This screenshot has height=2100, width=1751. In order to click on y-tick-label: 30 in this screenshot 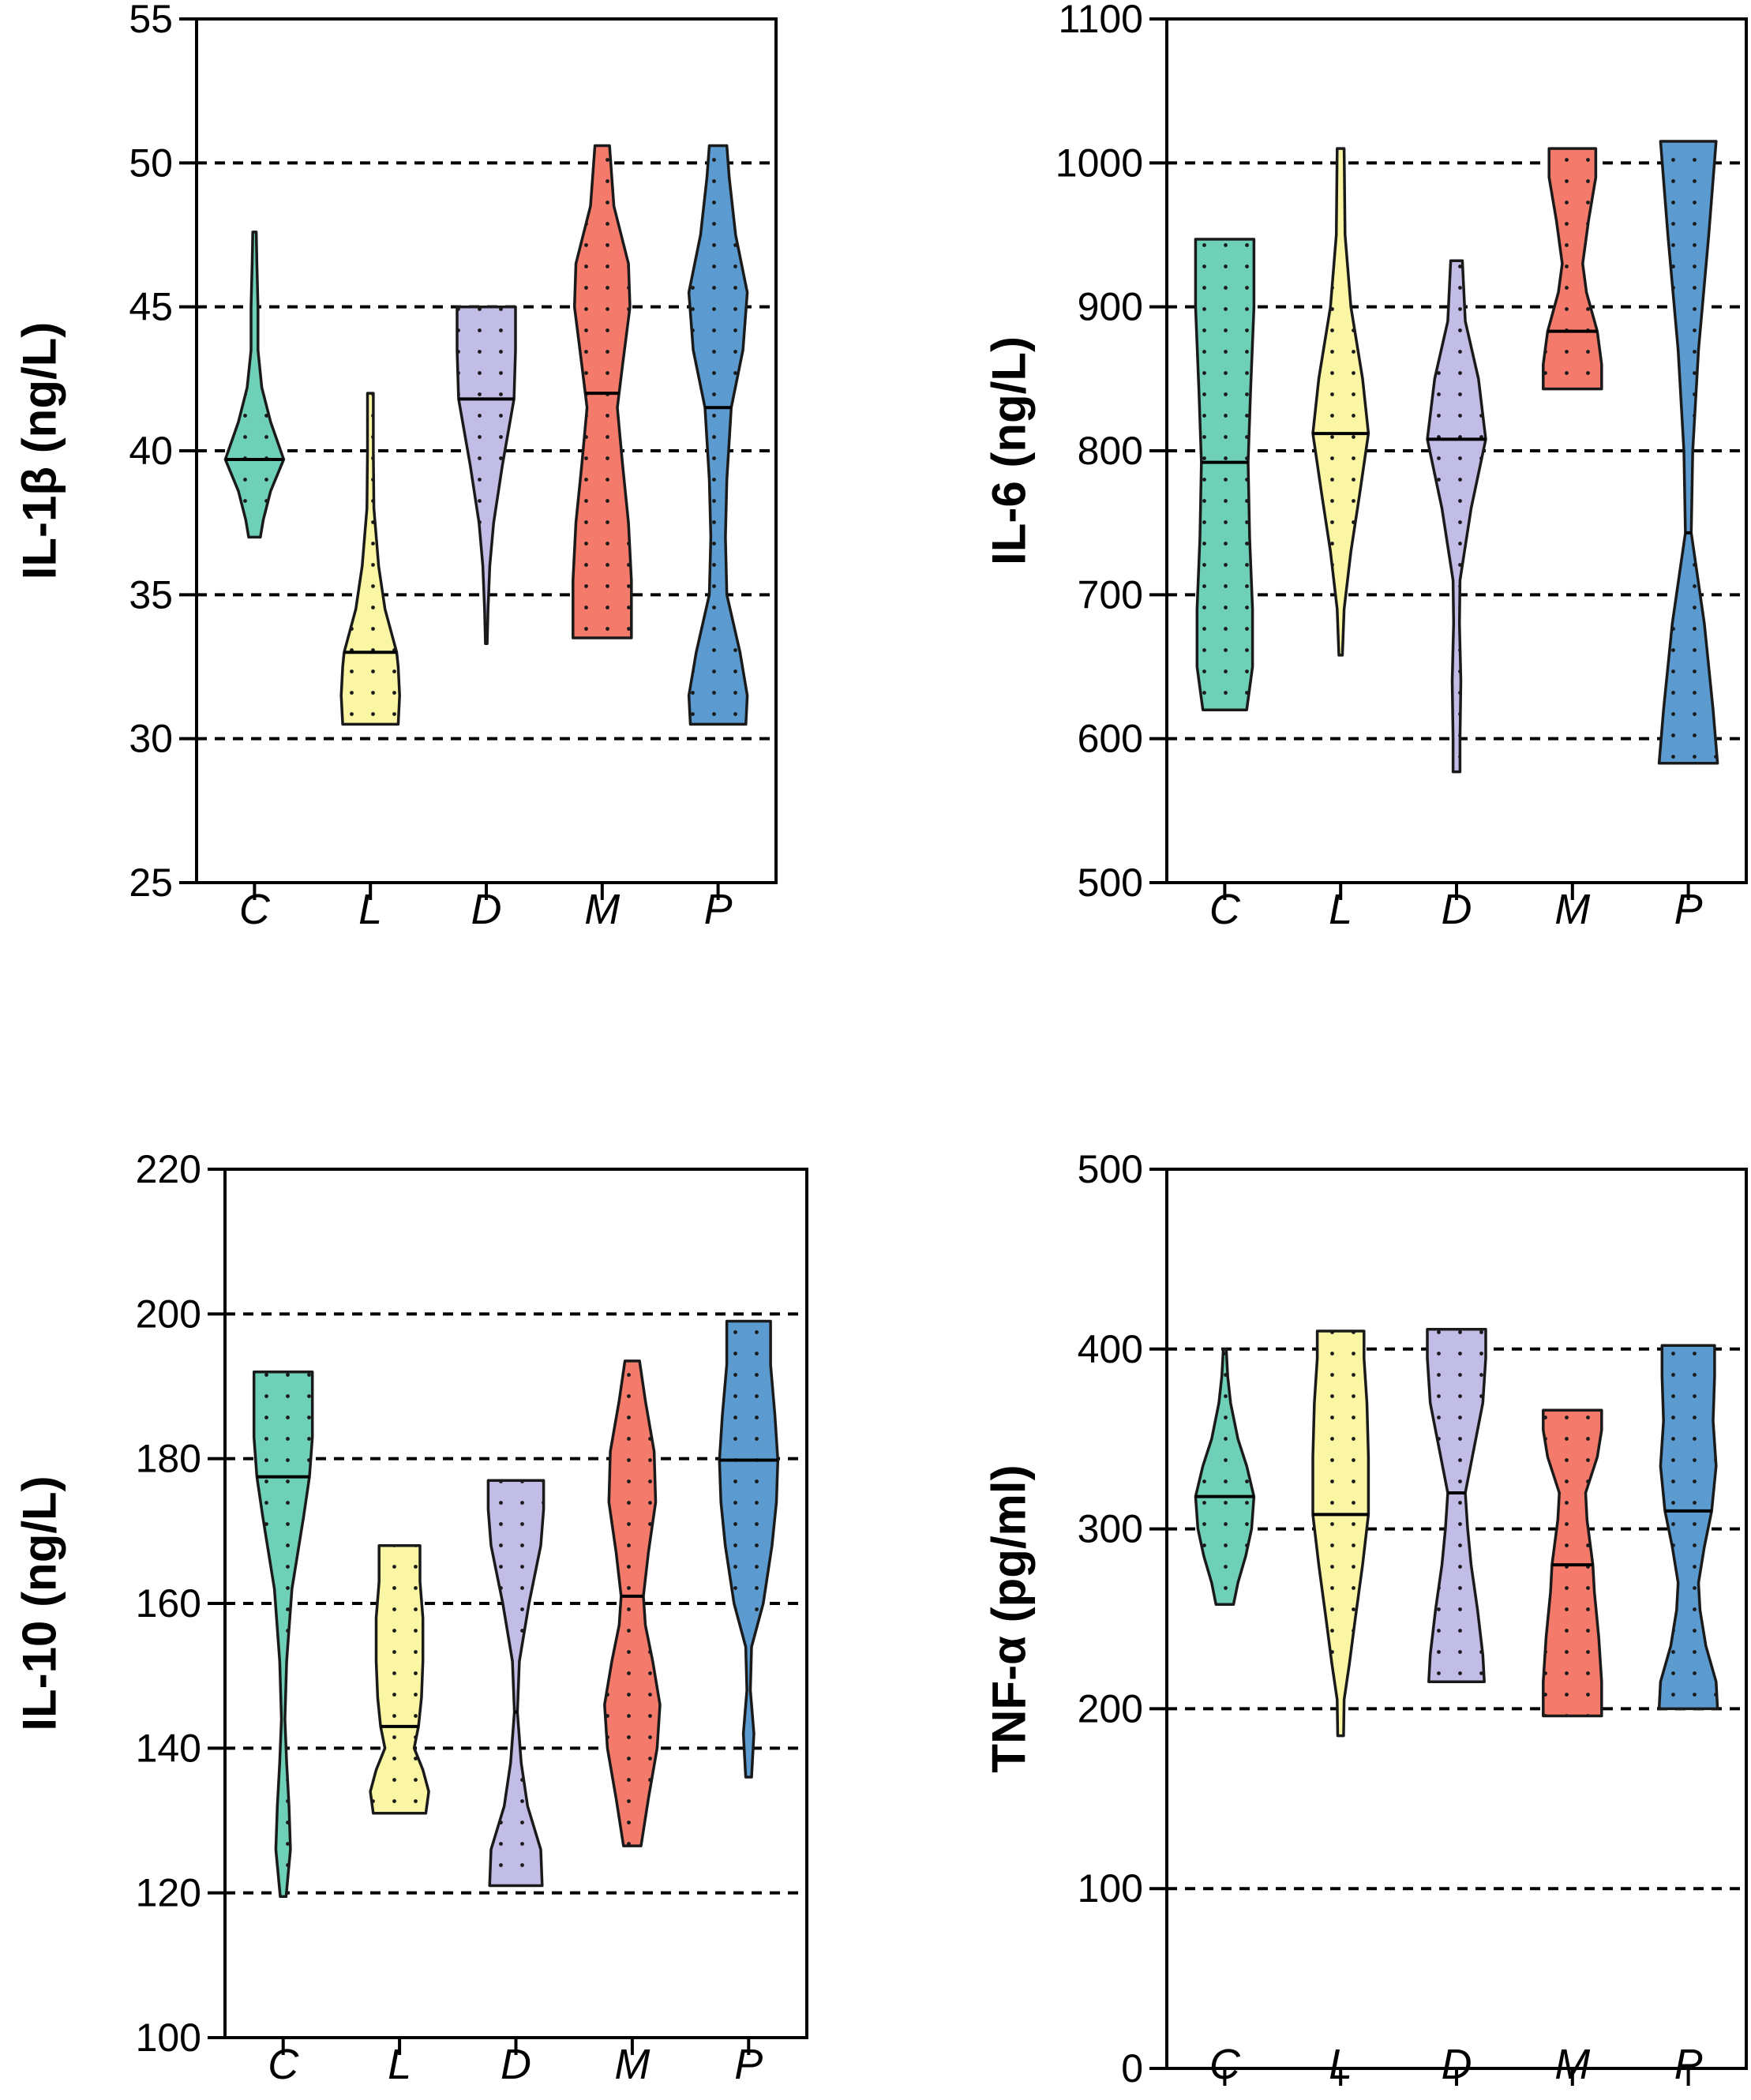, I will do `click(151, 739)`.